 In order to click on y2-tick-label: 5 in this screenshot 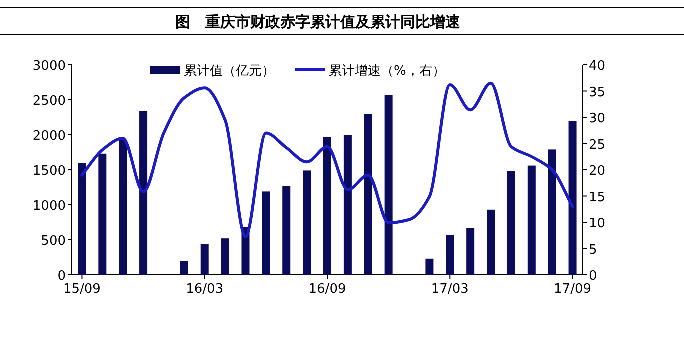, I will do `click(593, 250)`.